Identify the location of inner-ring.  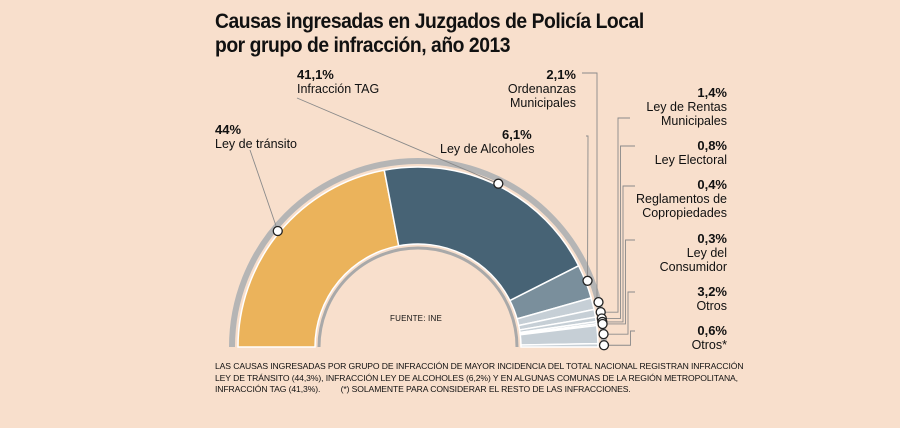
(418, 297).